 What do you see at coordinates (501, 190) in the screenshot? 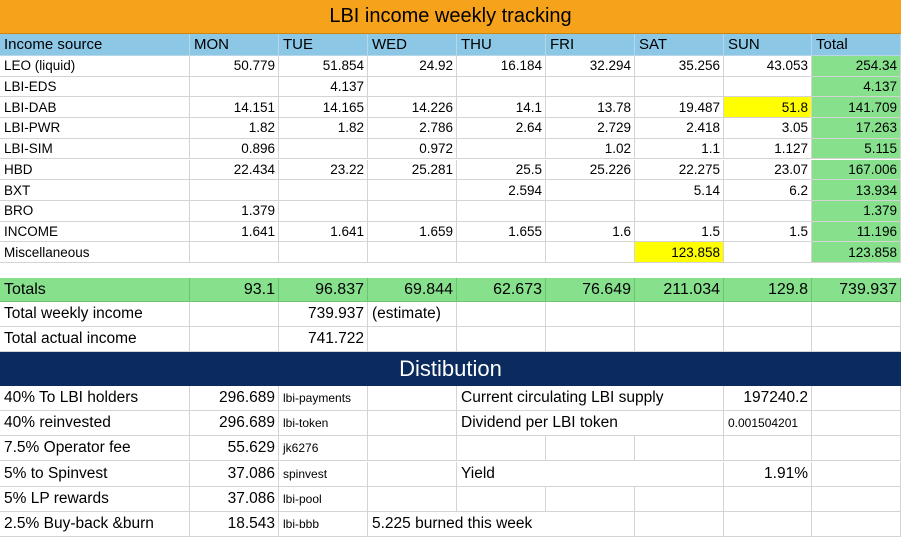
I see `cell-thu: 2.594` at bounding box center [501, 190].